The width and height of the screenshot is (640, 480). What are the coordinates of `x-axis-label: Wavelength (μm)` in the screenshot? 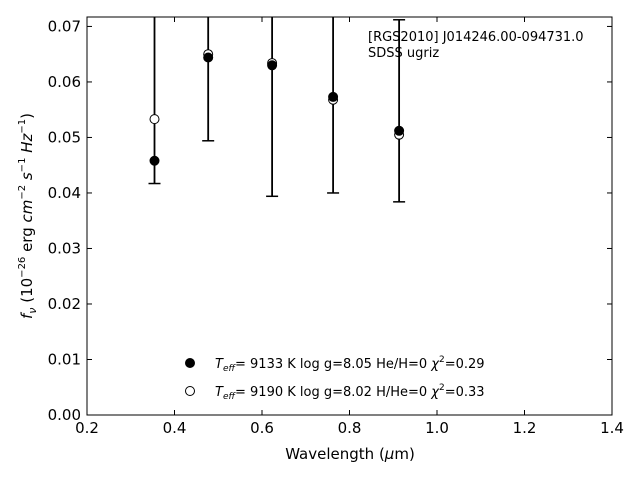 It's located at (350, 454).